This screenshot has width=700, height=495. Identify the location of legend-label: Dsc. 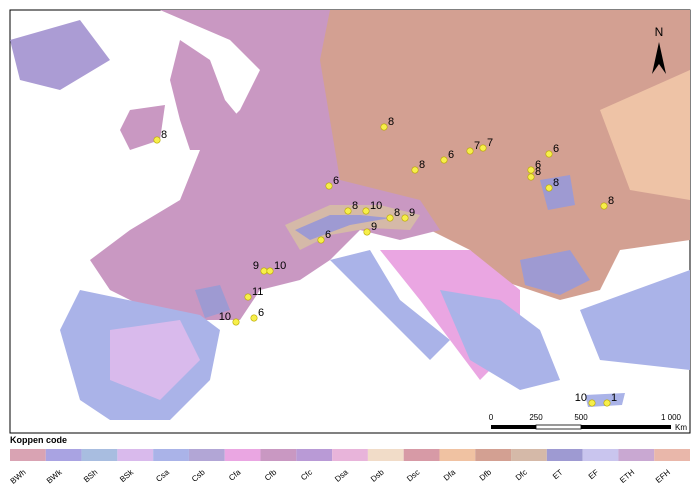
(413, 476).